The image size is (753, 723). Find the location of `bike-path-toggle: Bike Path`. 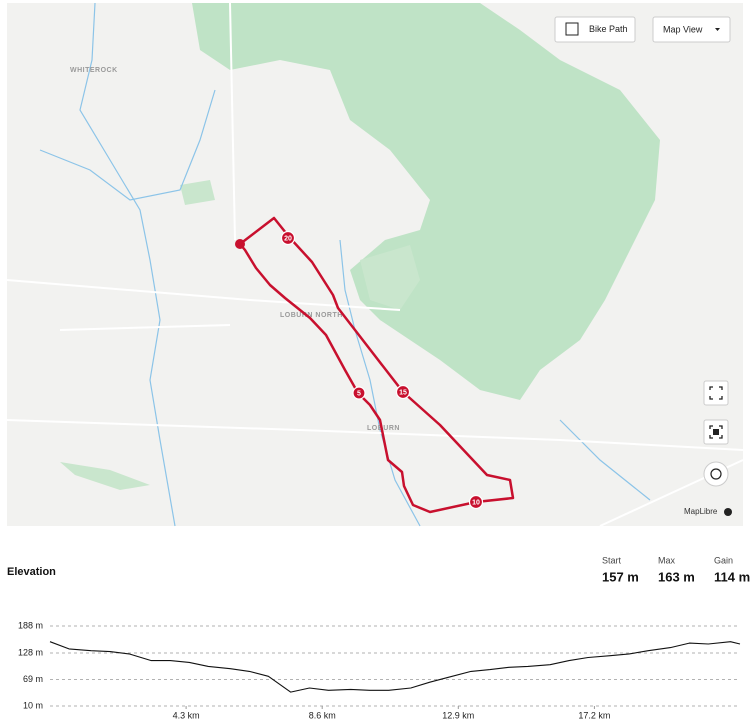

bike-path-toggle: Bike Path is located at coordinates (595, 29).